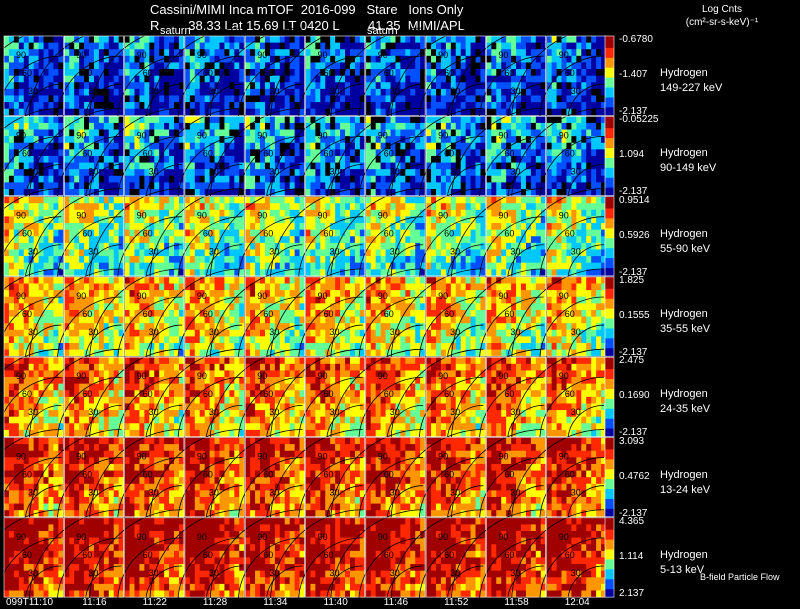 Image resolution: width=800 pixels, height=609 pixels. What do you see at coordinates (31, 280) in the screenshot?
I see `contour-line` at bounding box center [31, 280].